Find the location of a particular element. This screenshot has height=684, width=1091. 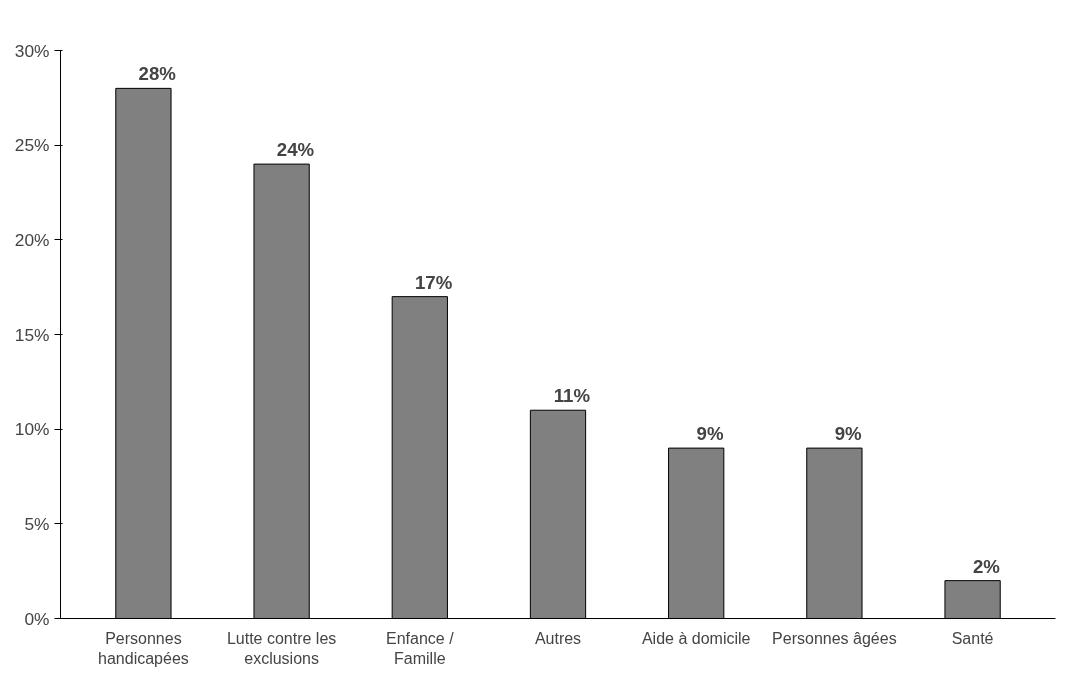

x-tick-label: Personnes âgées is located at coordinates (834, 638).